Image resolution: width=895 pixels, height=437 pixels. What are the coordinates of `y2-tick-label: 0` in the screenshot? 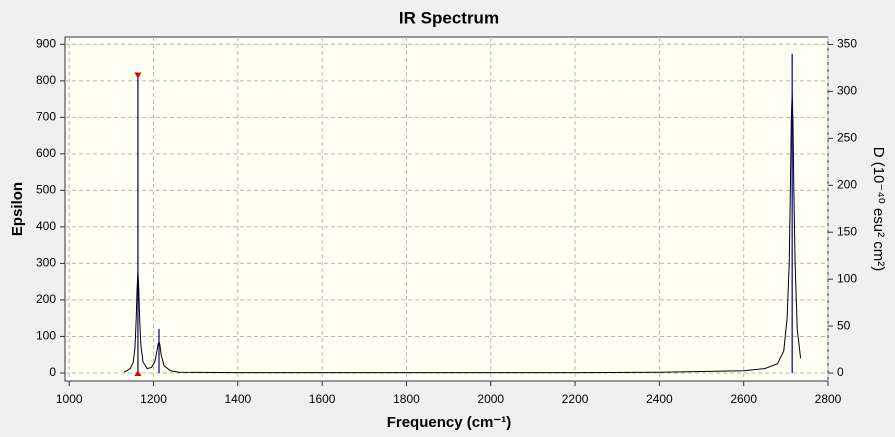 It's located at (840, 372).